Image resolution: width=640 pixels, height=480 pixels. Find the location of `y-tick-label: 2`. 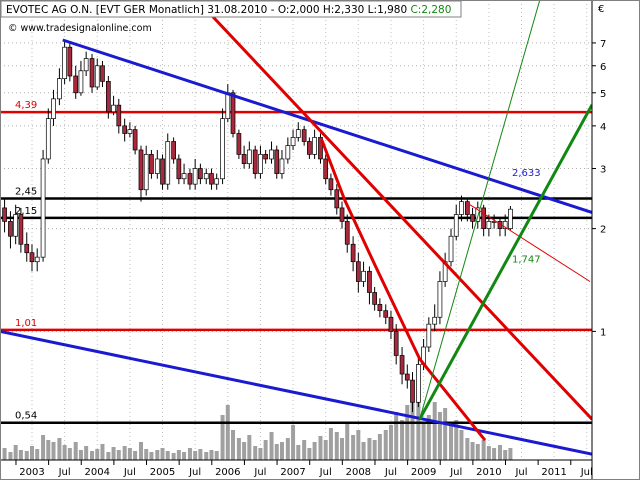

y-tick-label: 2 is located at coordinates (603, 230).